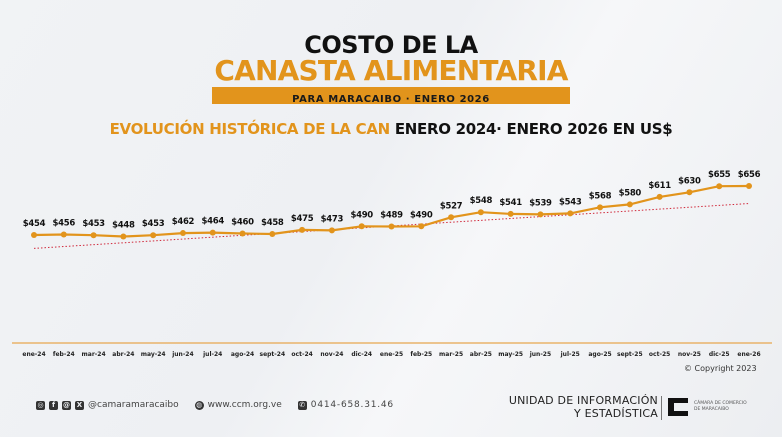  What do you see at coordinates (302, 405) in the screenshot?
I see `whatsapp-icon: ✆` at bounding box center [302, 405].